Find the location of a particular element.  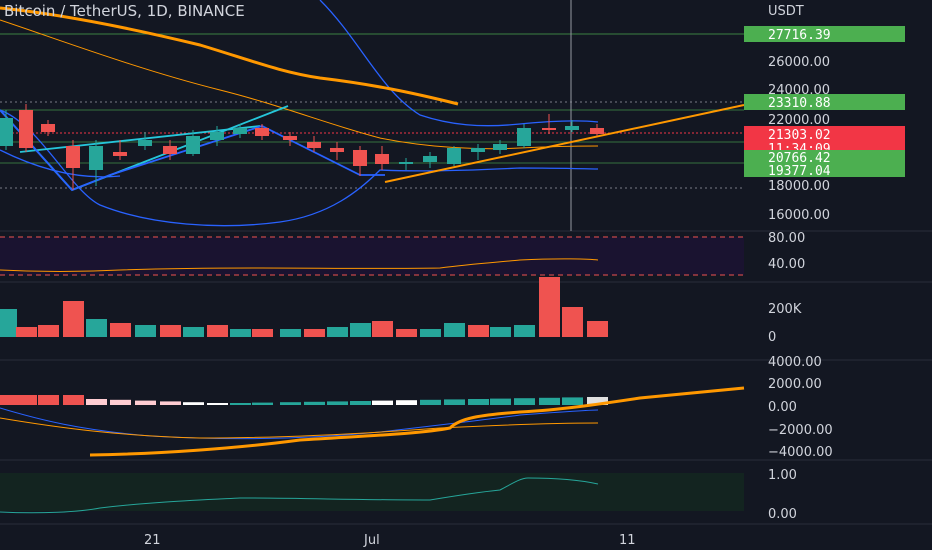

oscillator-thick-orange-line is located at coordinates (417, 421).